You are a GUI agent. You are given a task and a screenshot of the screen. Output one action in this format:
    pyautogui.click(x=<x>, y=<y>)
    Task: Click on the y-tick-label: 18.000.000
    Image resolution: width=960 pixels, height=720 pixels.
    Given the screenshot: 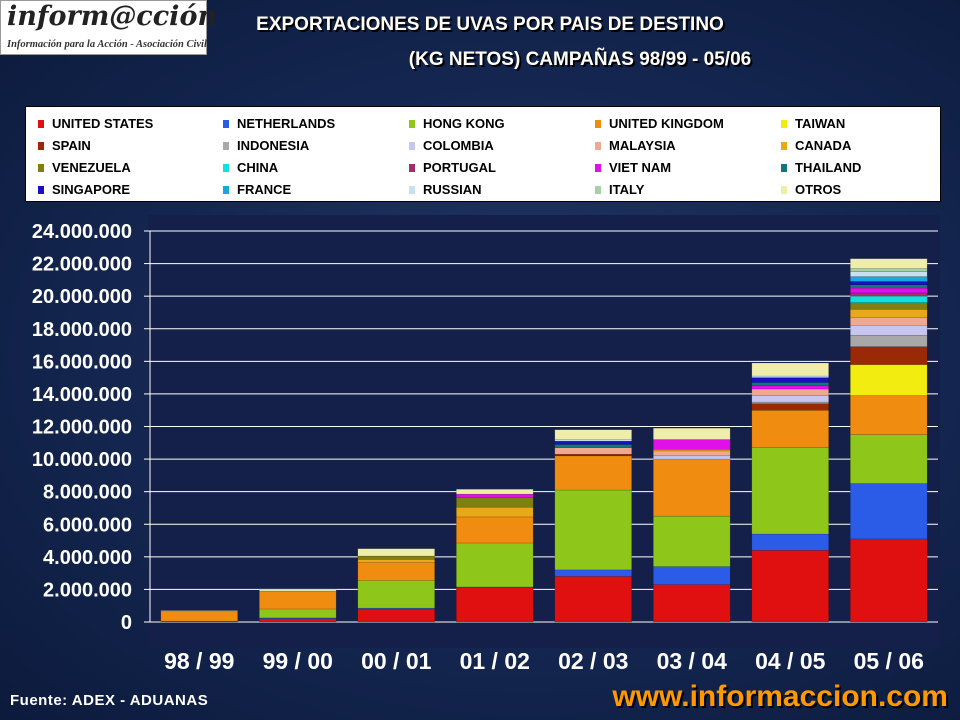 What is the action you would take?
    pyautogui.click(x=82, y=330)
    